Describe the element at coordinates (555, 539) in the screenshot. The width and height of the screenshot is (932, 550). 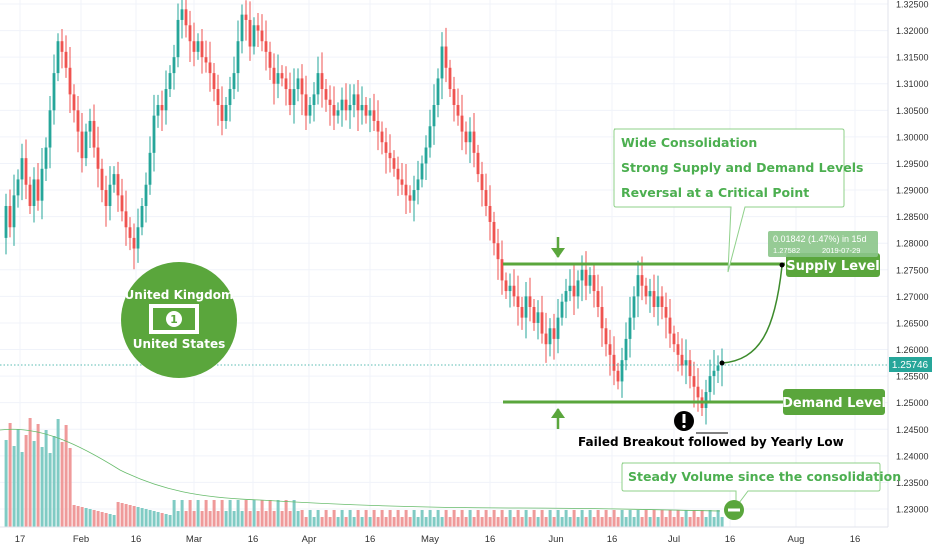
I see `time-tick-label: Jun` at that location.